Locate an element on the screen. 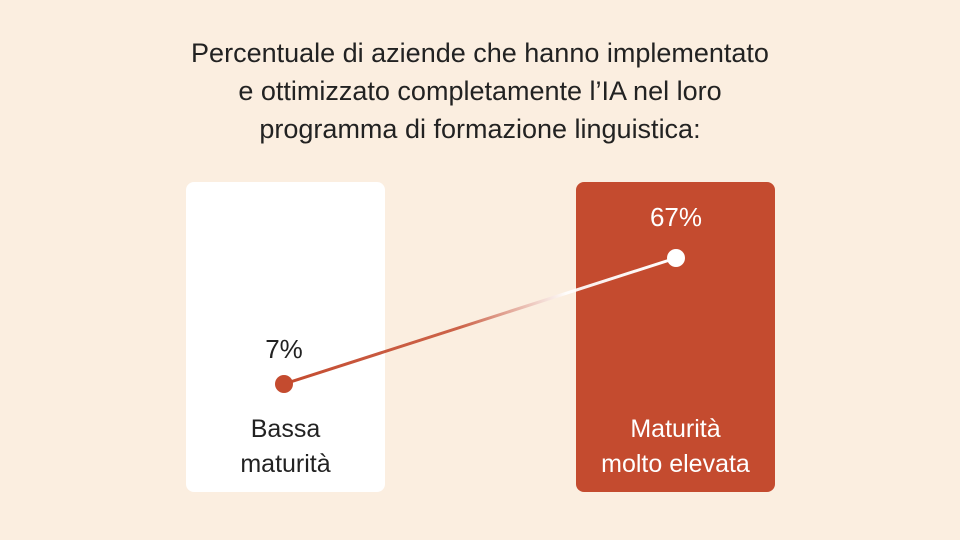 The height and width of the screenshot is (540, 960). connecting-line is located at coordinates (480, 321).